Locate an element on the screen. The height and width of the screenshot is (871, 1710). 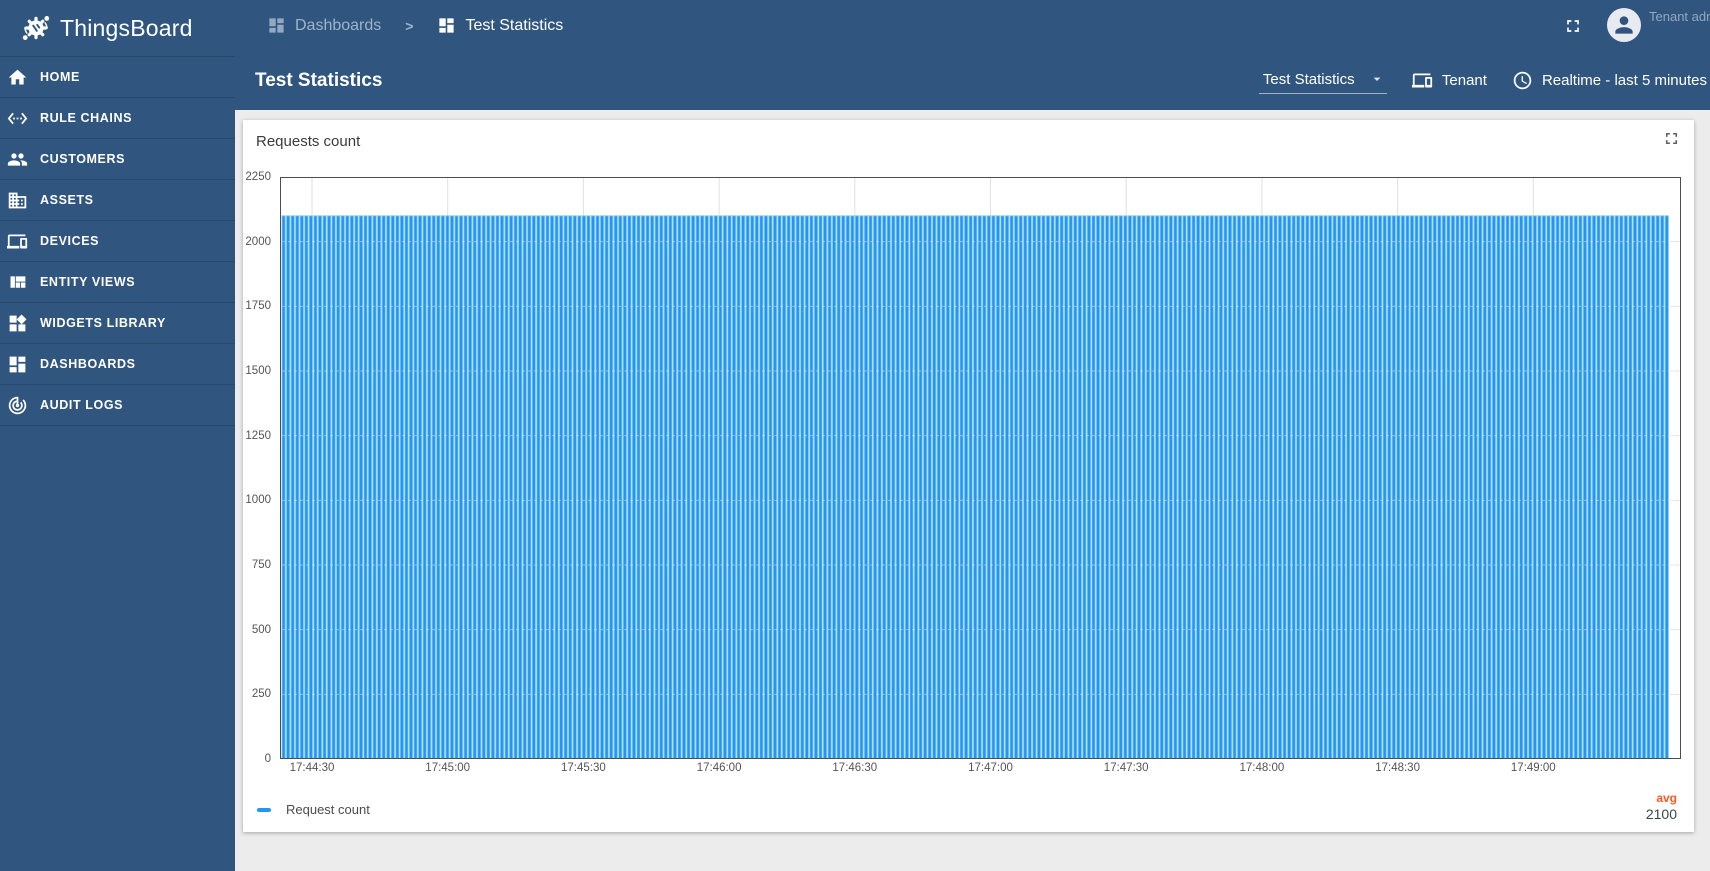
sidebar-item-assets: ASSETS is located at coordinates (117, 200).